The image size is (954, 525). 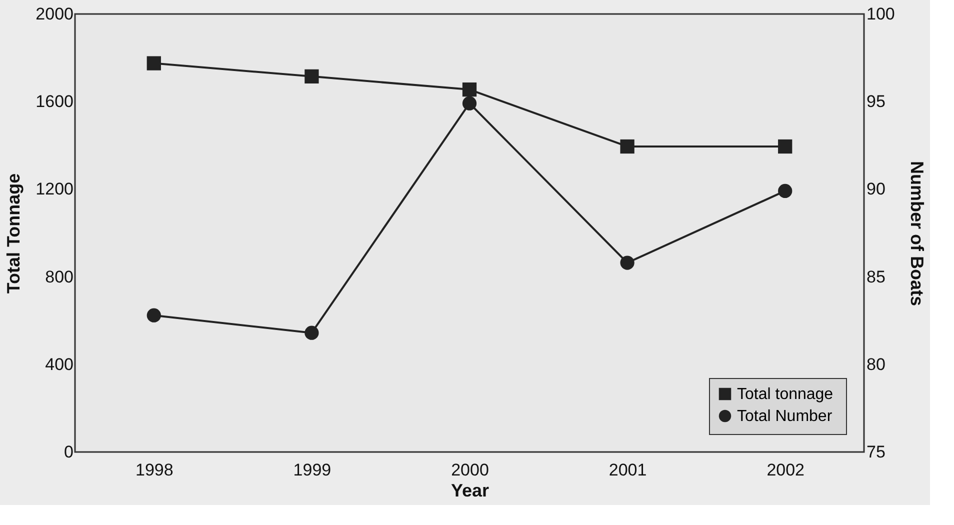 What do you see at coordinates (785, 470) in the screenshot?
I see `x-tick-label: 2002` at bounding box center [785, 470].